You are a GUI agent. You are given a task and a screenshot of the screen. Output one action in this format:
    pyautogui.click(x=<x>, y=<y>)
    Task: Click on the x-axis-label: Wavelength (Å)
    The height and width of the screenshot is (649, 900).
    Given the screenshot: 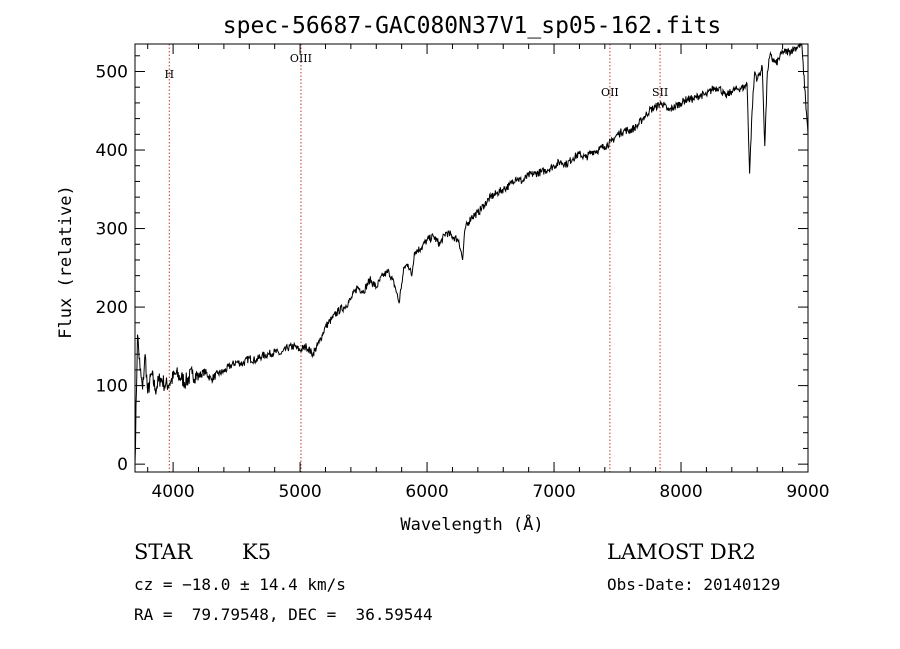 What is the action you would take?
    pyautogui.click(x=471, y=524)
    